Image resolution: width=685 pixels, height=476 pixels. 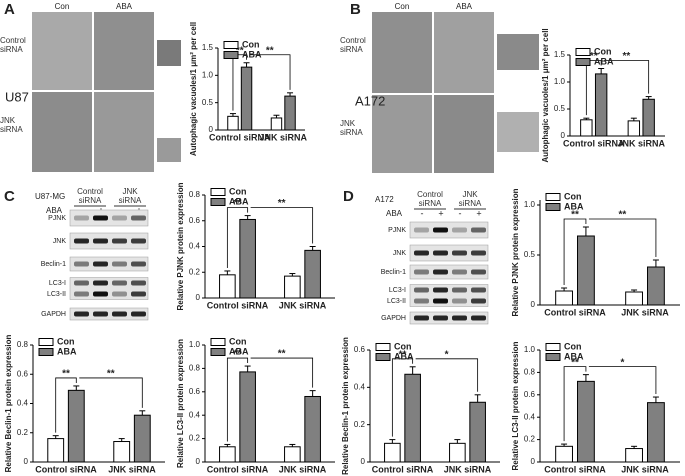 I want to click on y-axis-label: Autophagic vacuoles/1 μm² per cell, so click(x=545, y=95).